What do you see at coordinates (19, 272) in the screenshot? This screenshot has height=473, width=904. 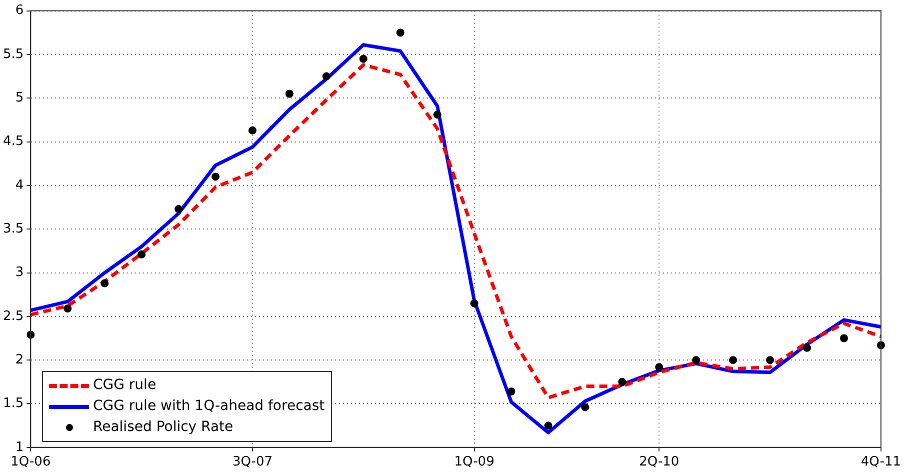 I see `y-tick-label: 3` at bounding box center [19, 272].